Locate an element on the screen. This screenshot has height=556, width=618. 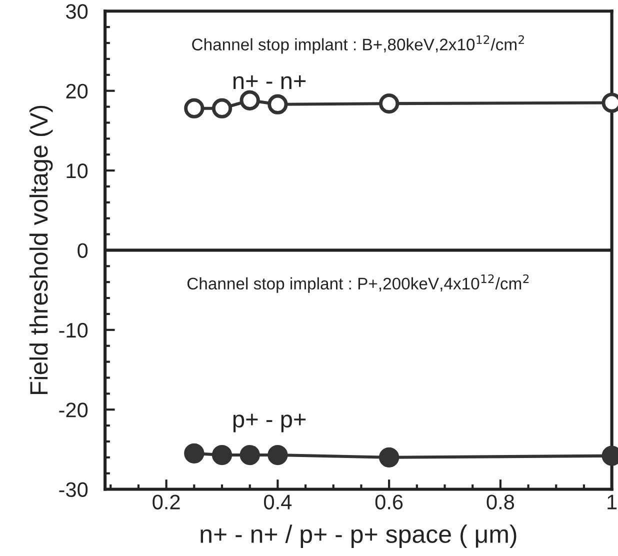
annotation: Channel stop implant : B+,80keV,2x10$^{12}$/cm$^{2}$ is located at coordinates (358, 44).